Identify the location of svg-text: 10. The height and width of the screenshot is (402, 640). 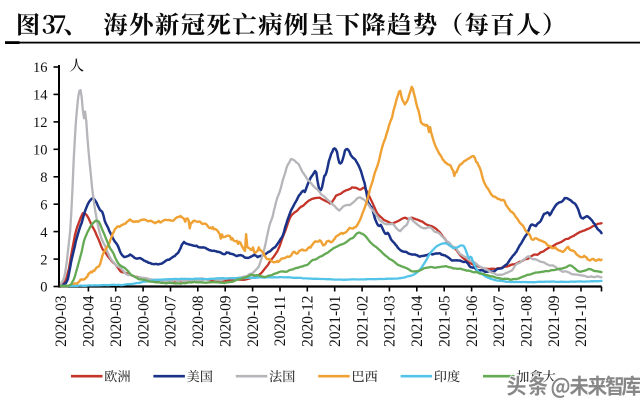
(40, 151).